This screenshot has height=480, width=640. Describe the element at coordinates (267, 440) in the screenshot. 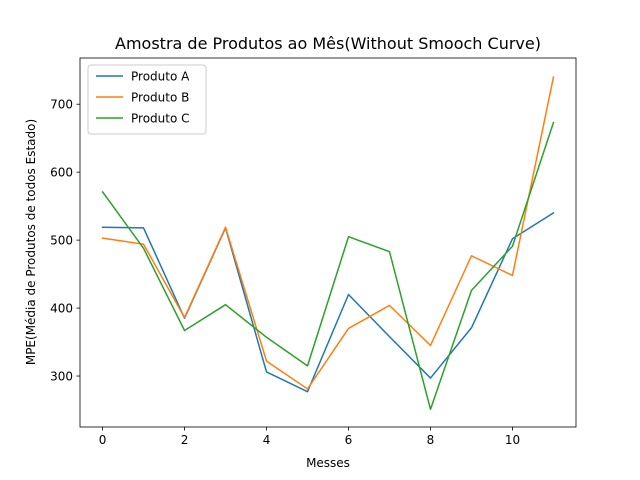

I see `x-tick-label: 4` at that location.